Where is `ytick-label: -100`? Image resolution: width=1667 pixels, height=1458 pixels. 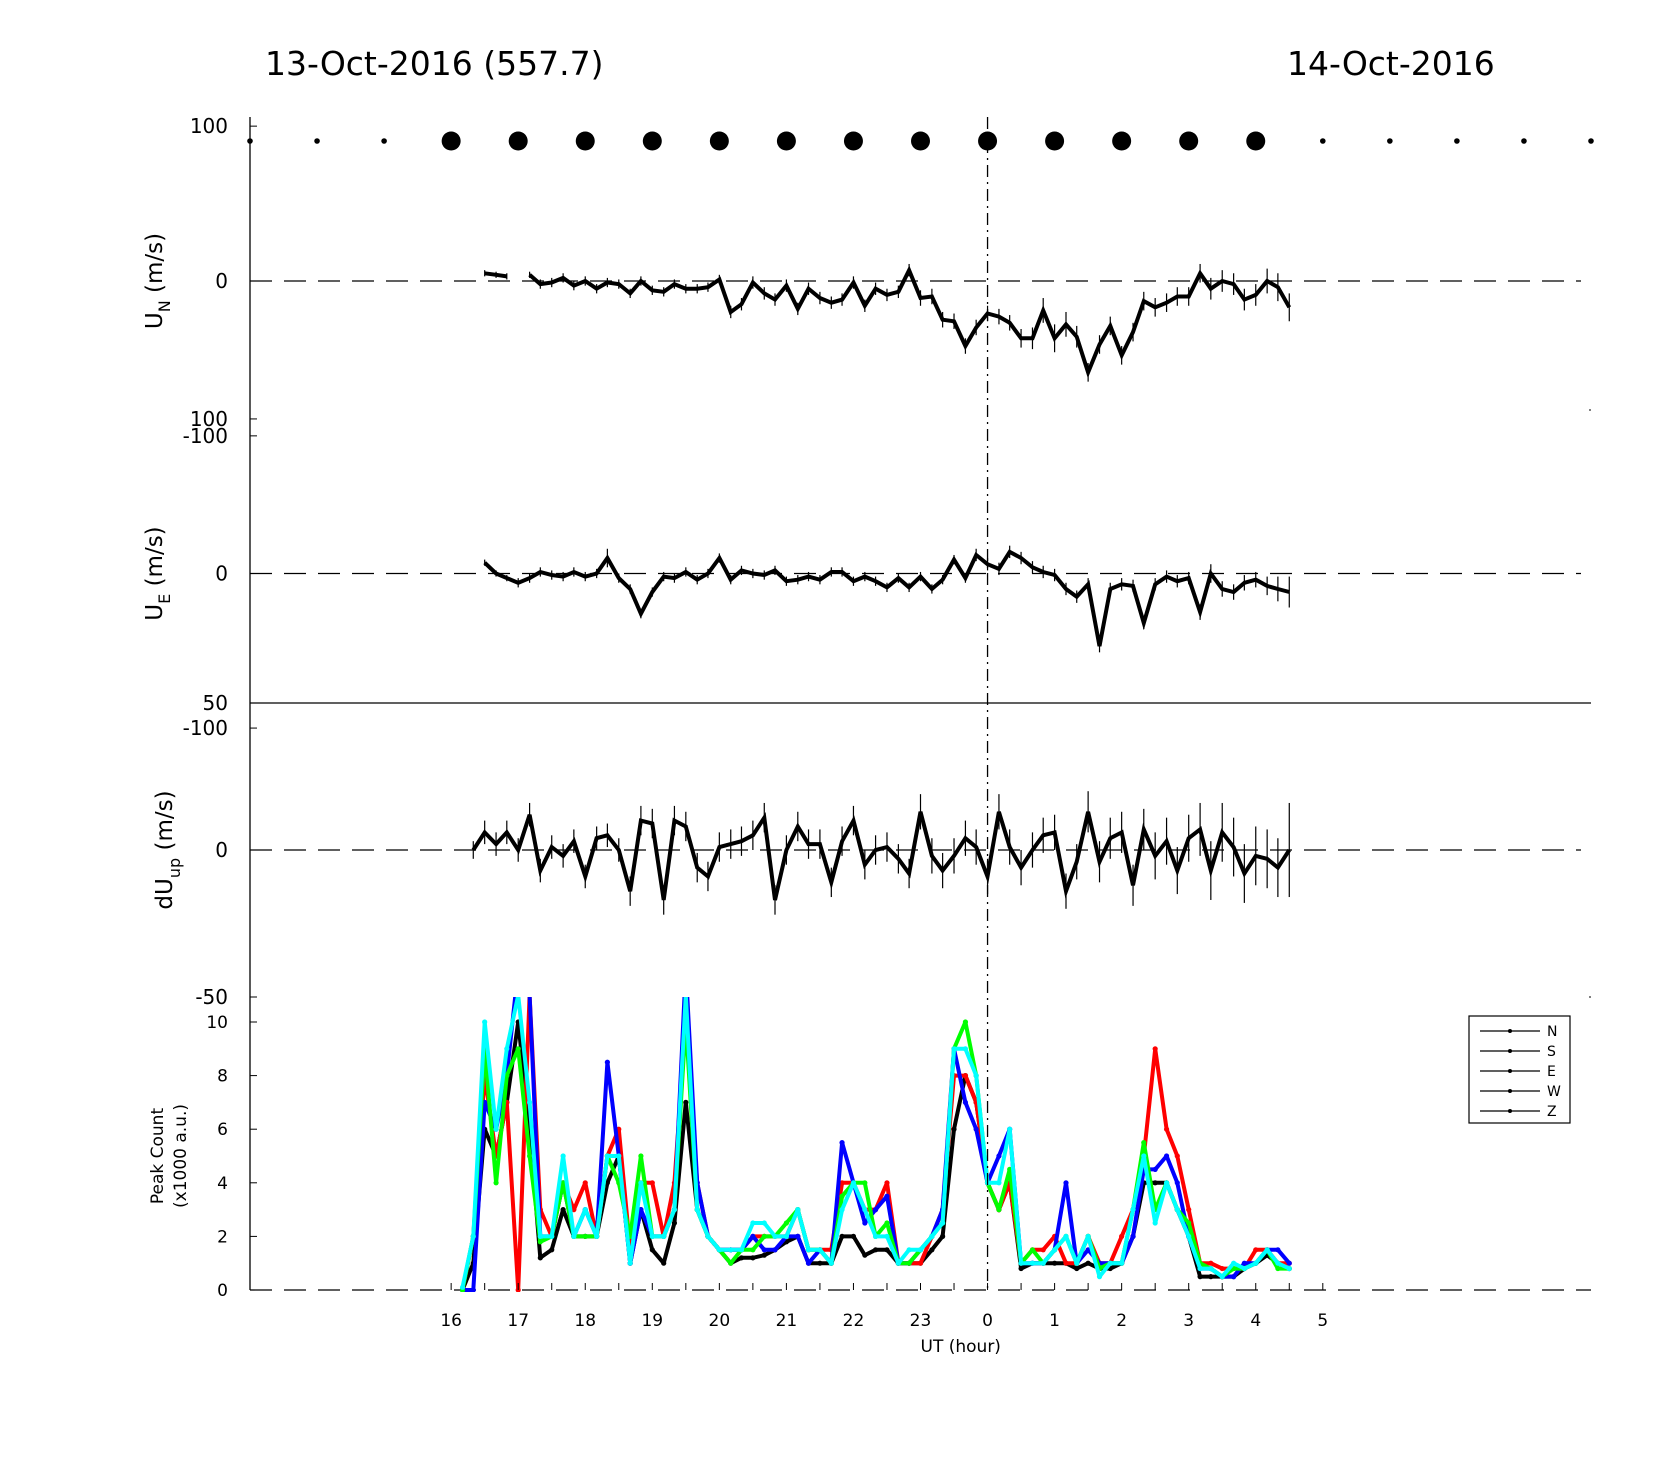
ytick-label: -100 is located at coordinates (205, 728).